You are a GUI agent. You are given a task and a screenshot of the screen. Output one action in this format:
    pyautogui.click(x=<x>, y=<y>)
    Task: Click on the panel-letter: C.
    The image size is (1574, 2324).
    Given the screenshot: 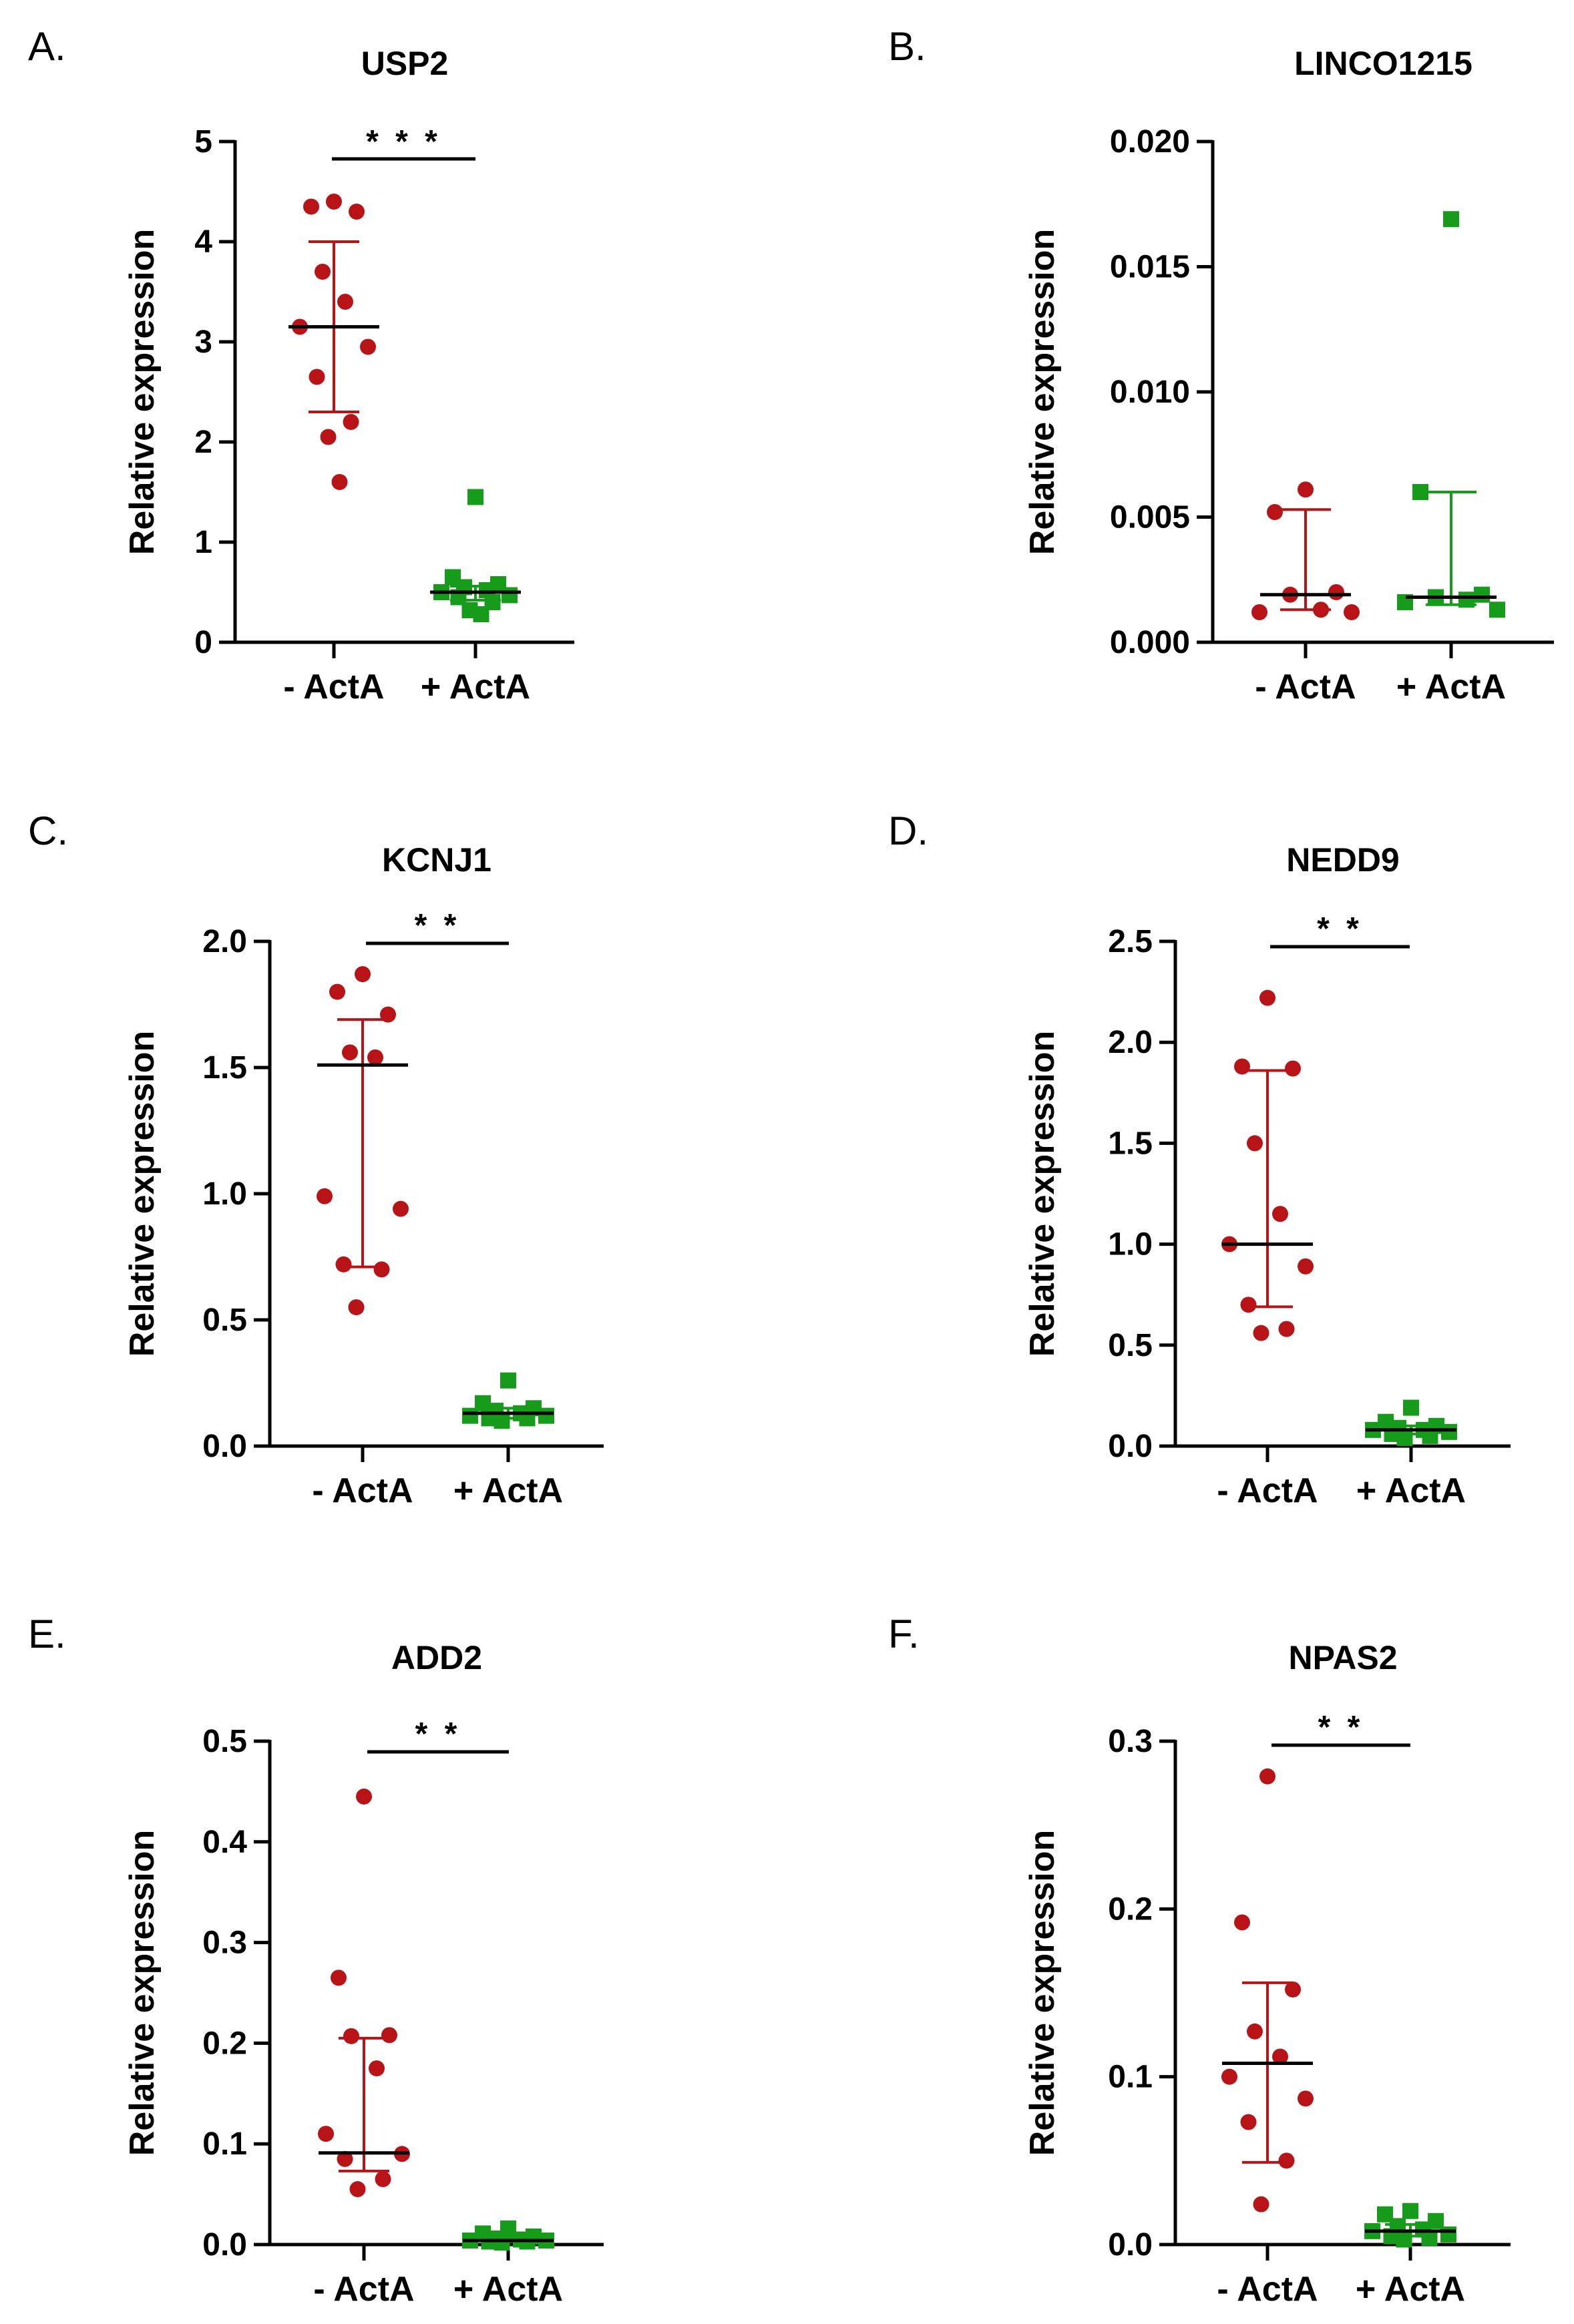 What is the action you would take?
    pyautogui.click(x=48, y=830)
    